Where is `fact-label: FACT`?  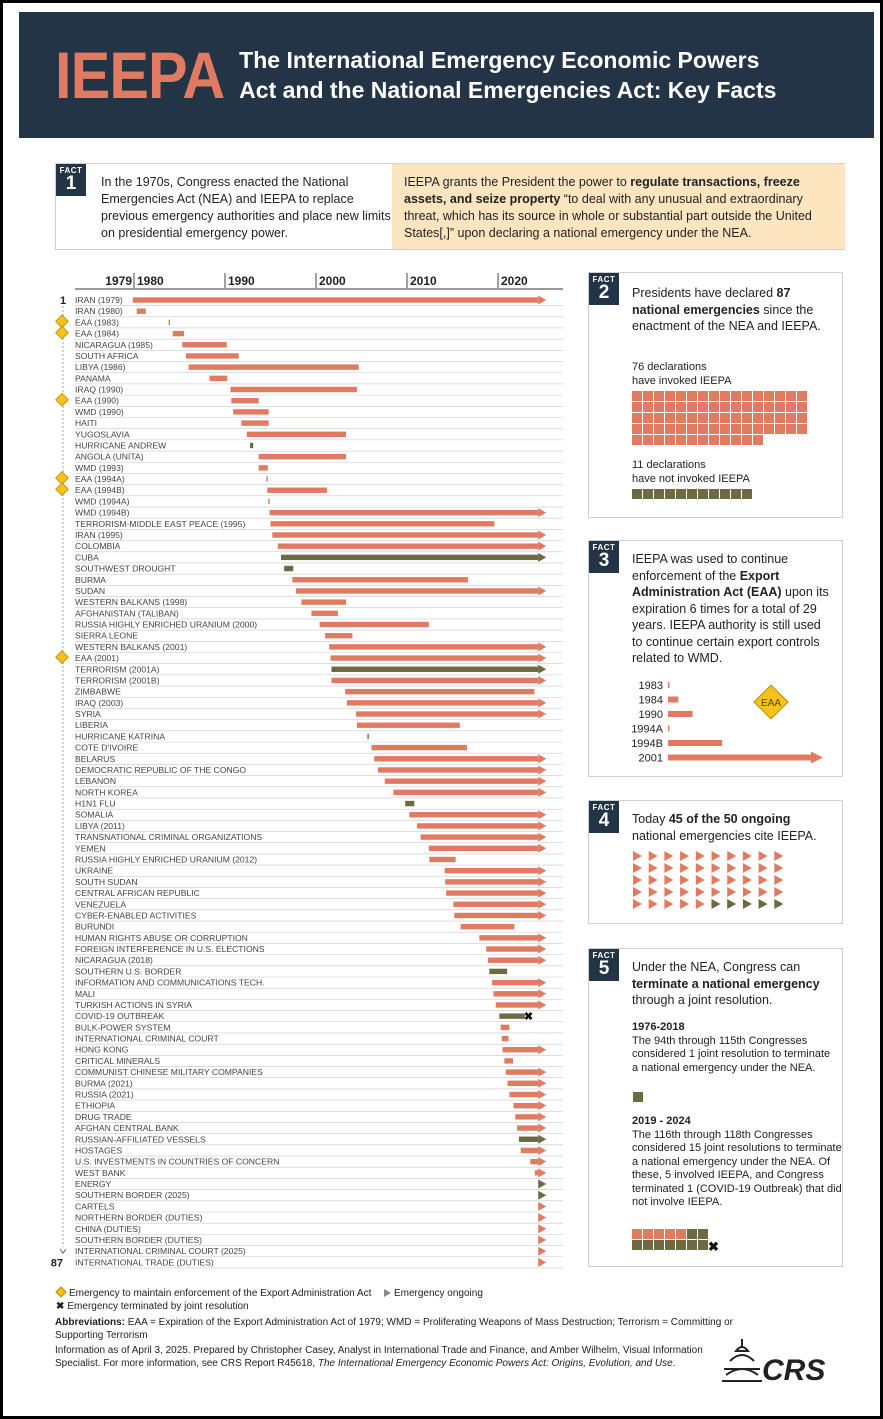 fact-label: FACT is located at coordinates (604, 807).